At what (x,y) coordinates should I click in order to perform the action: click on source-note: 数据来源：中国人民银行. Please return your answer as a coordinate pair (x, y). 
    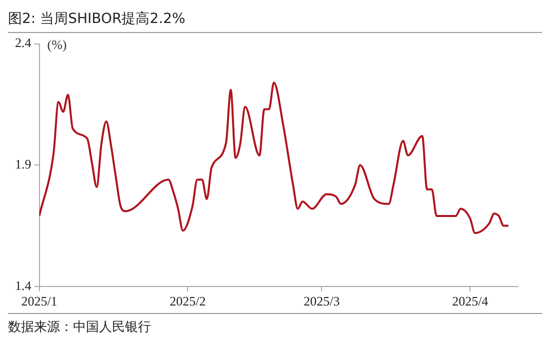
    Looking at the image, I should click on (80, 327).